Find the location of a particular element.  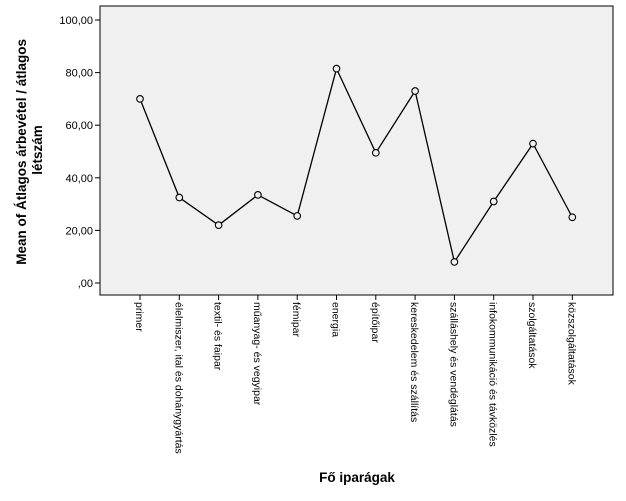

x-tick-label: primer is located at coordinates (139, 317).